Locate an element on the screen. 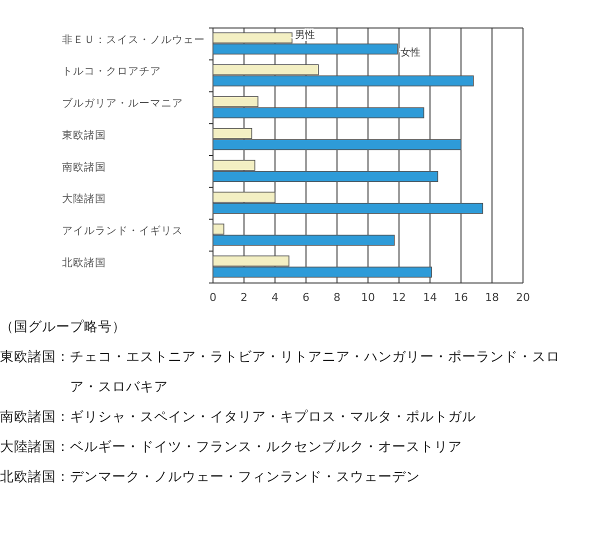 This screenshot has width=612, height=550. y-tick-label: アイルランド・イギリス is located at coordinates (122, 231).